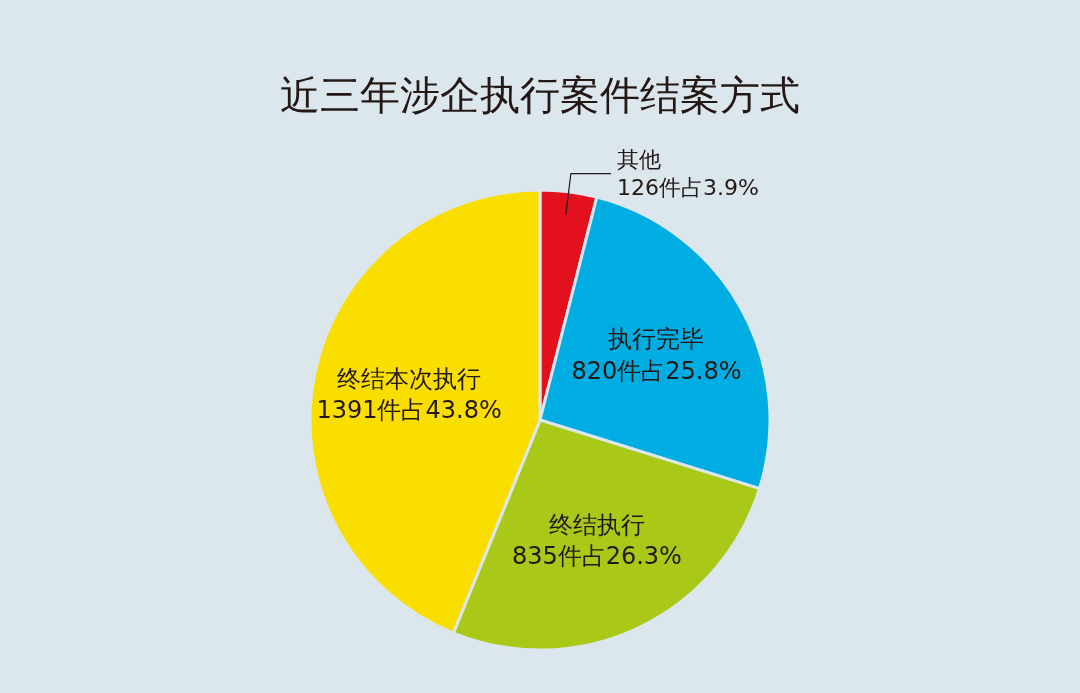 The height and width of the screenshot is (693, 1080). I want to click on title: 近三年涉企执行案件结案方式, so click(540, 95).